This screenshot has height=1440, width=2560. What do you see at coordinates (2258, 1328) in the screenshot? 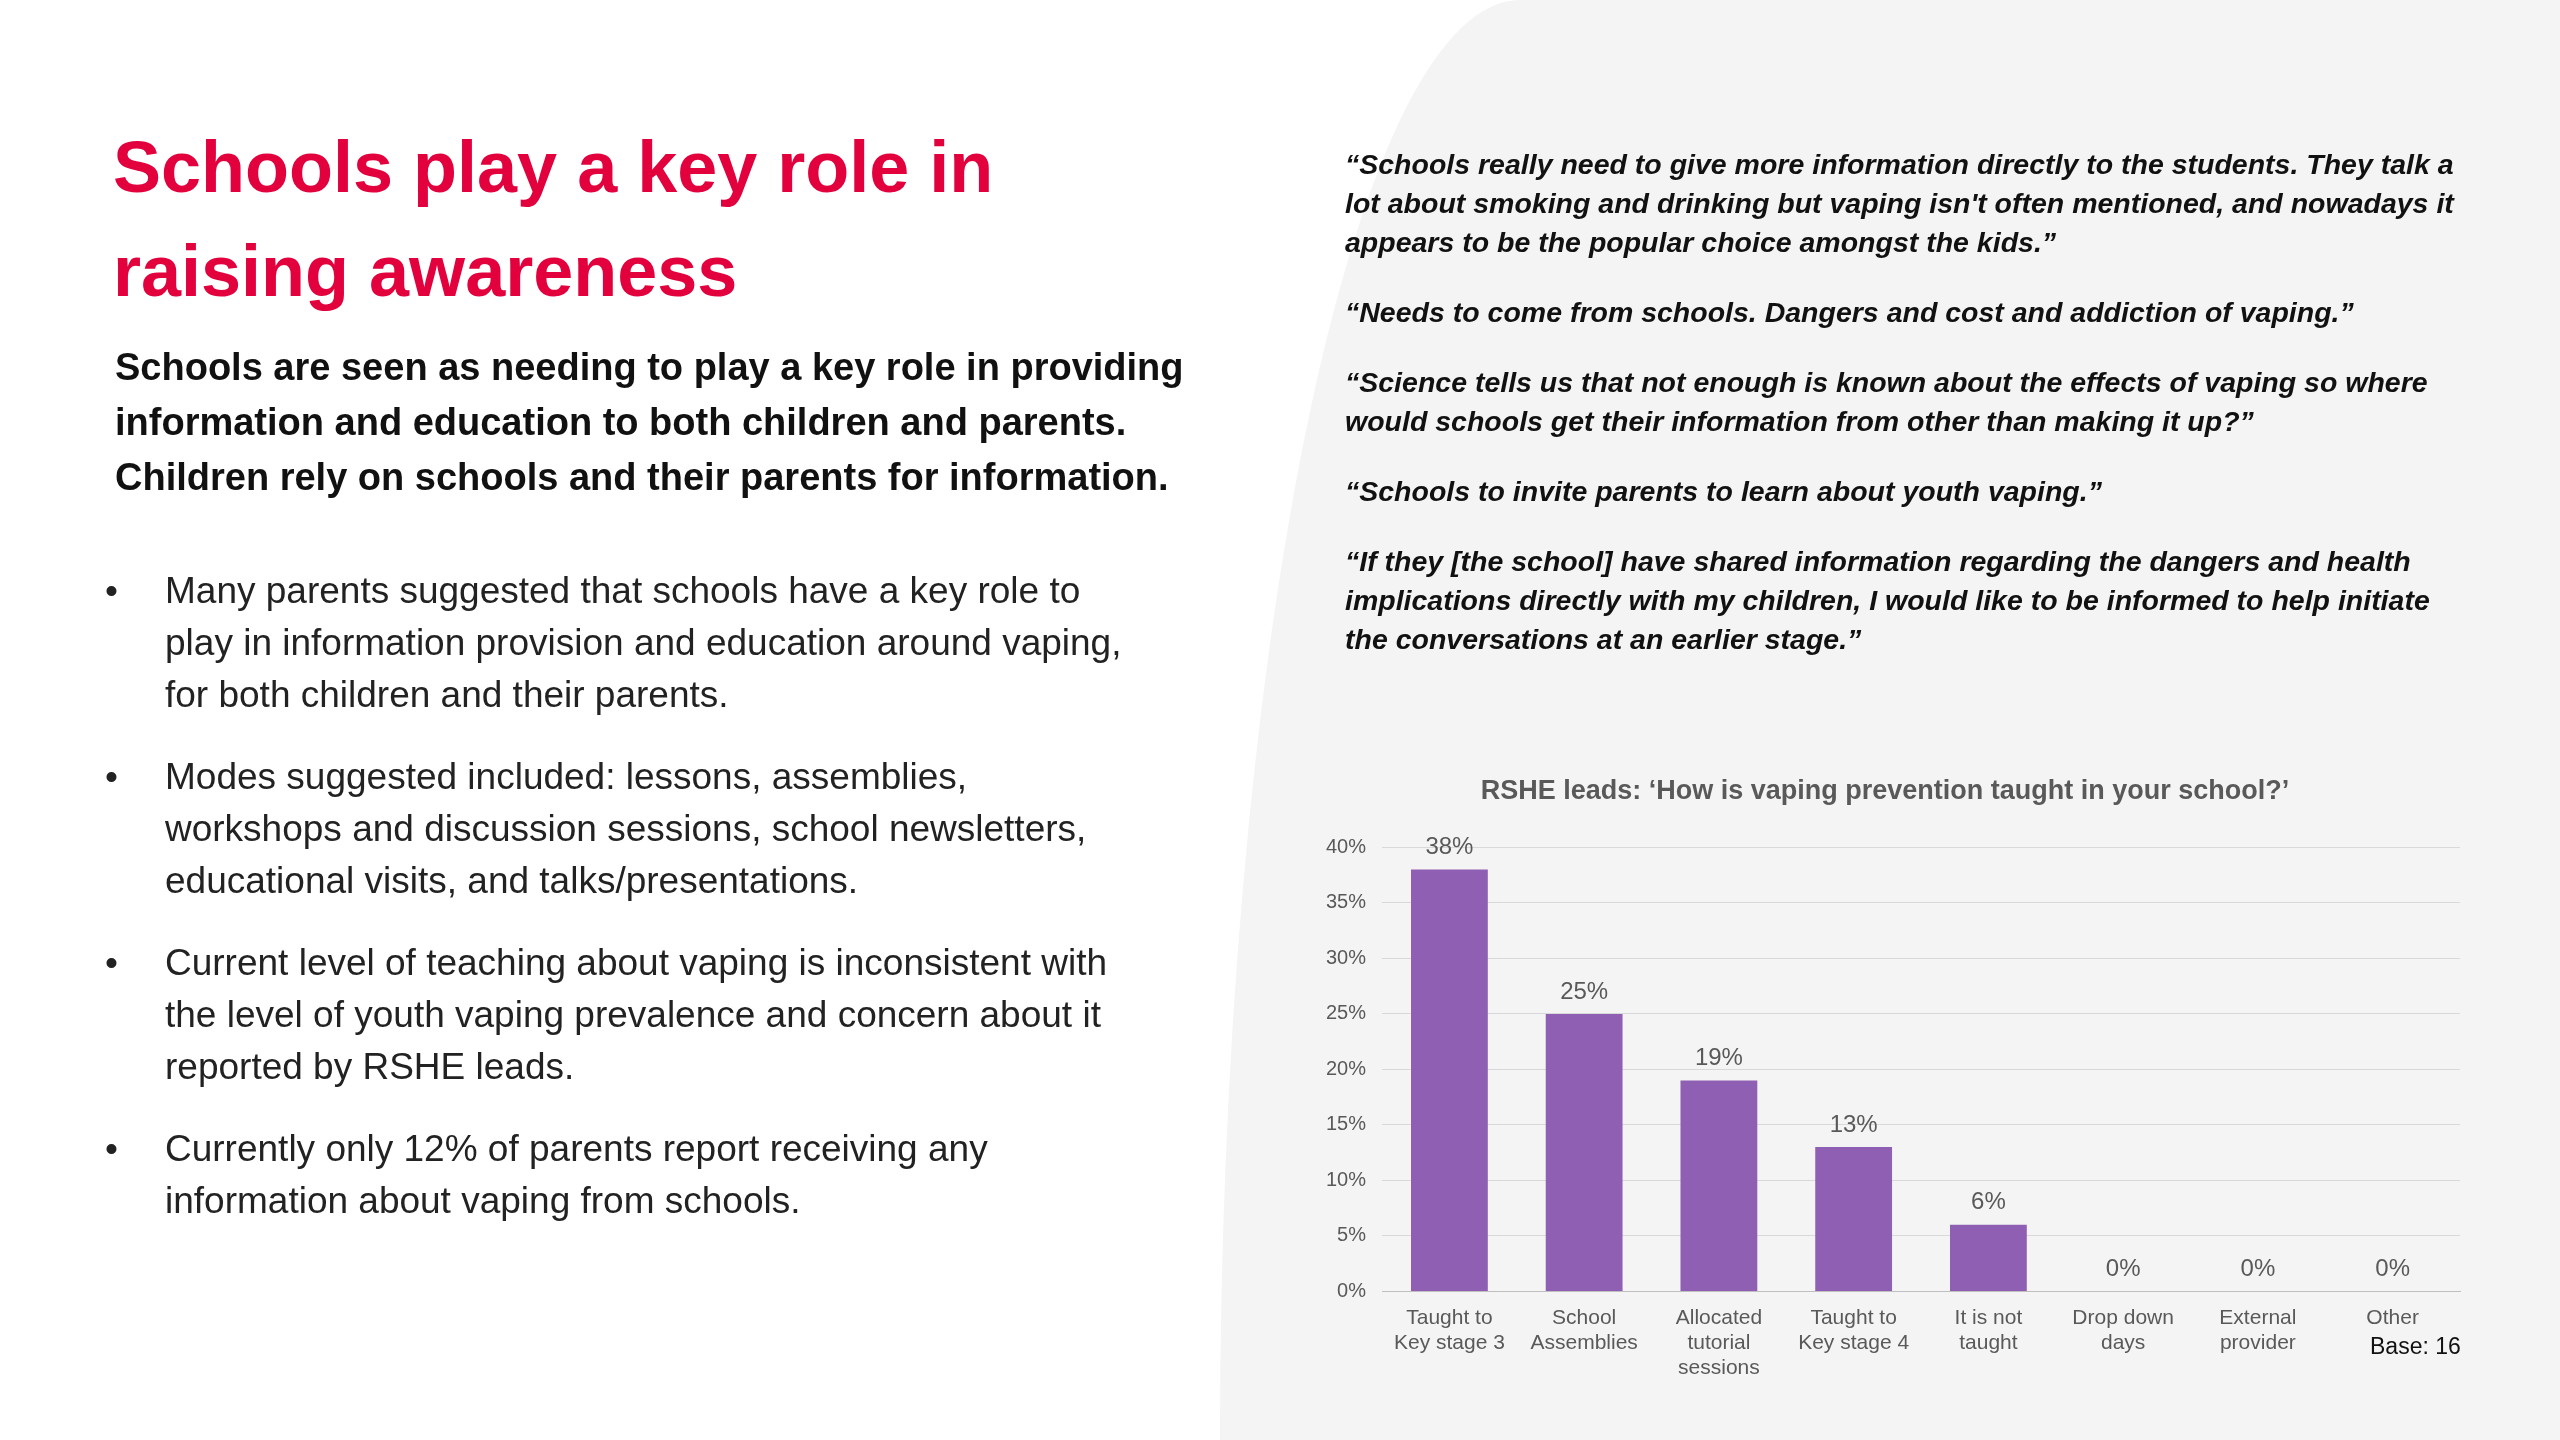
I see `x-tick-label: External provider` at bounding box center [2258, 1328].